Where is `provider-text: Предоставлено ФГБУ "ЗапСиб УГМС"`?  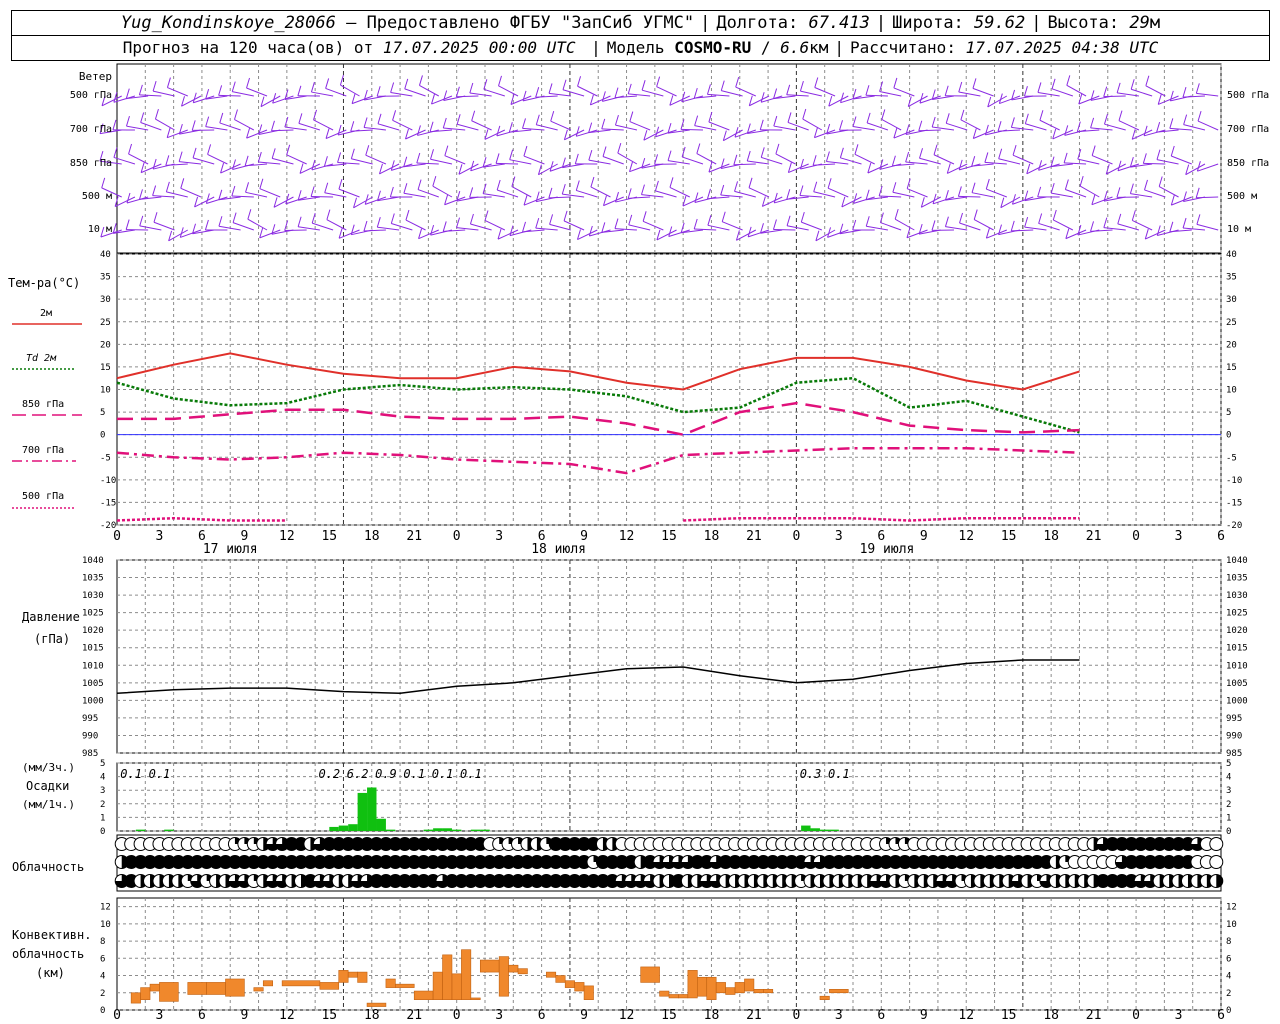
provider-text: Предоставлено ФГБУ "ЗапСиб УГМС" is located at coordinates (530, 23).